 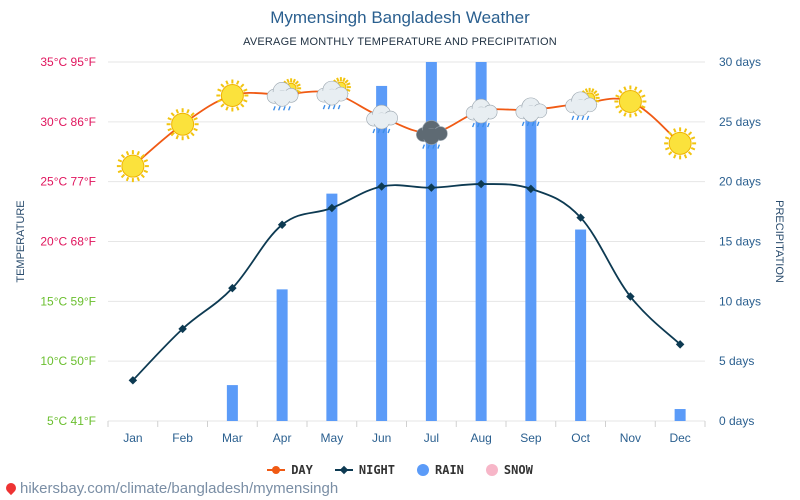 What do you see at coordinates (740, 122) in the screenshot?
I see `right-tick-label: 25 days` at bounding box center [740, 122].